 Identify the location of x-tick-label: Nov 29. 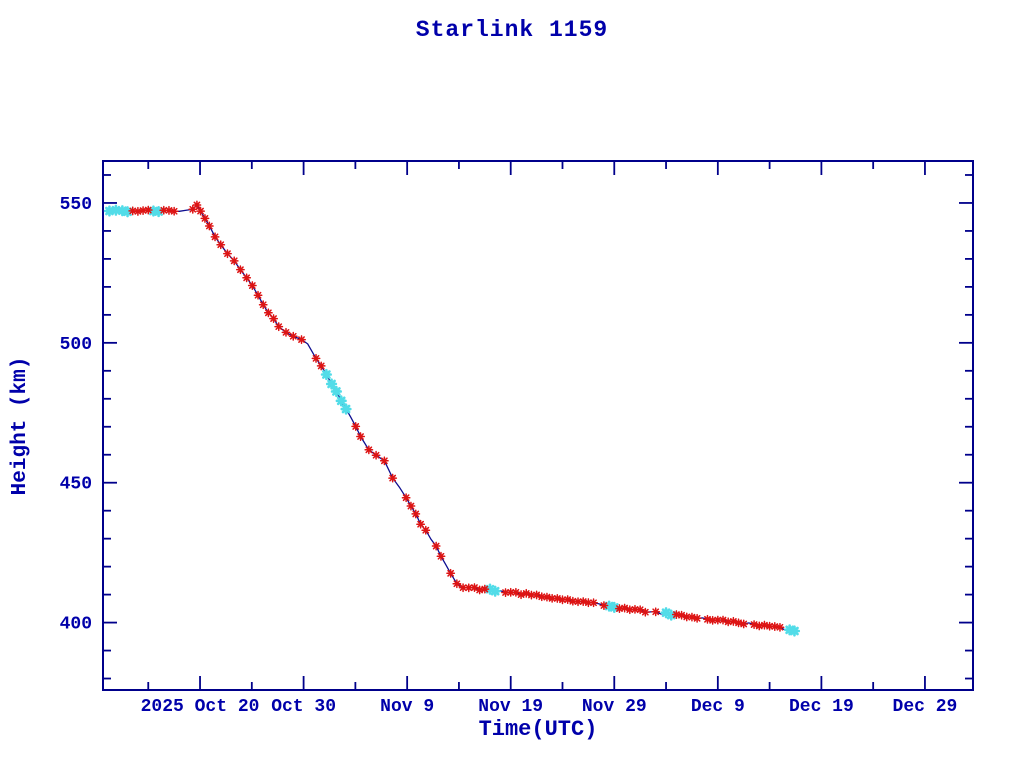
(614, 707).